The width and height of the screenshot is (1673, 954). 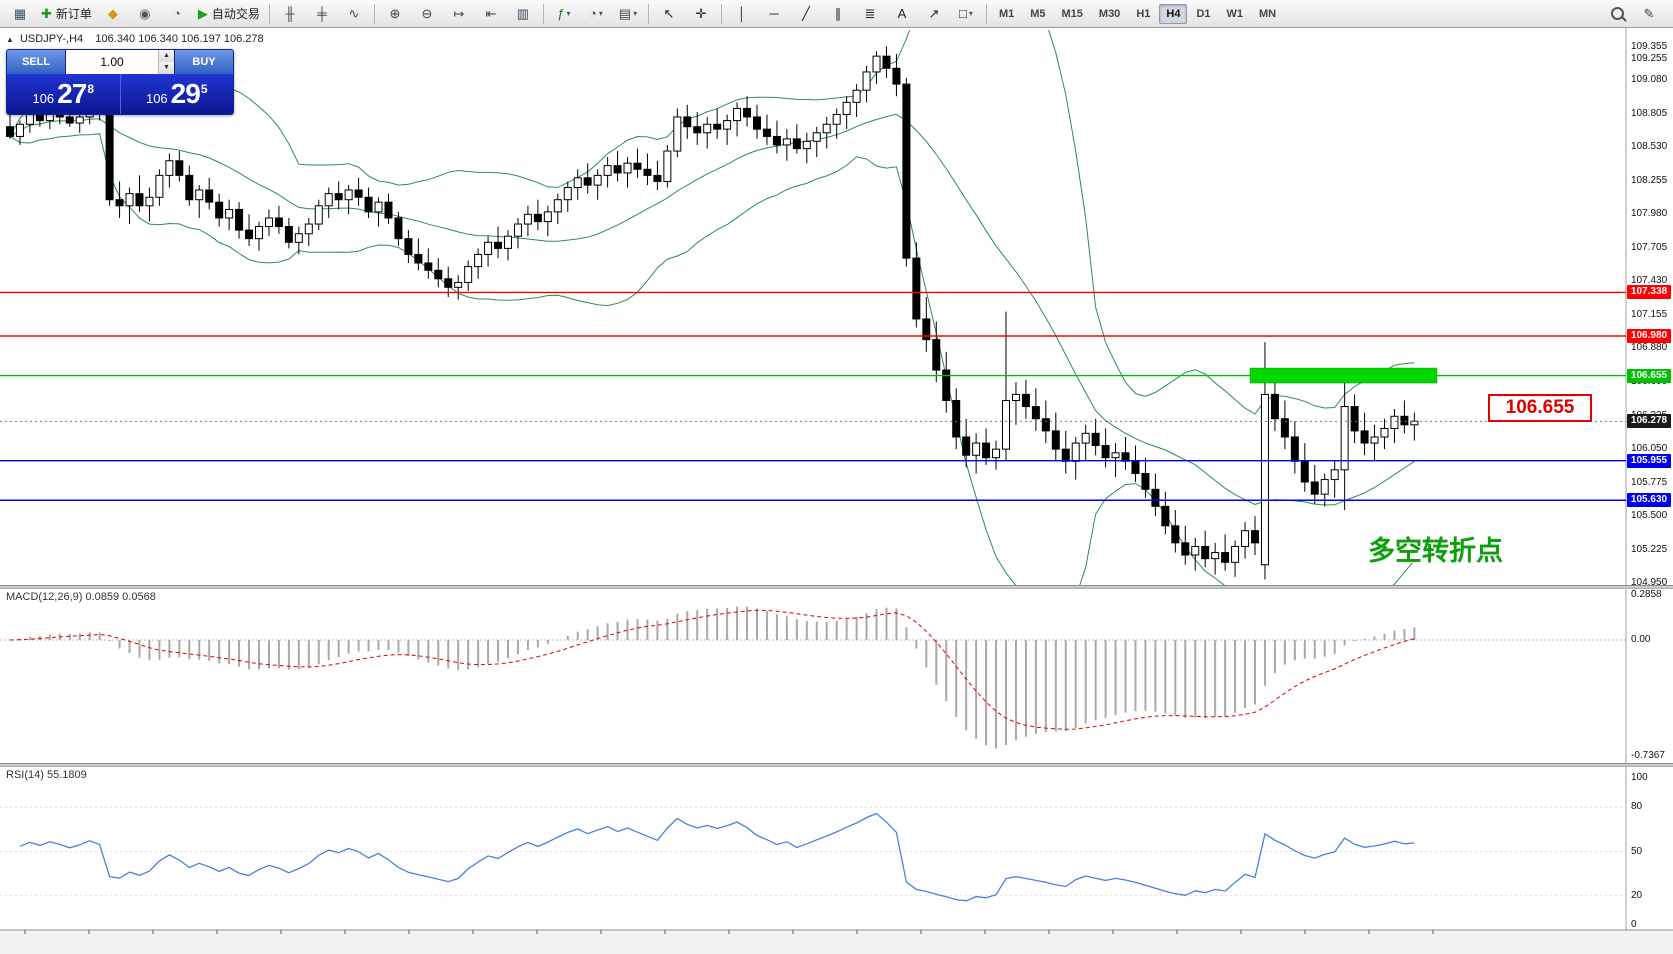 What do you see at coordinates (1203, 13) in the screenshot?
I see `timeframe-d1-button: D1` at bounding box center [1203, 13].